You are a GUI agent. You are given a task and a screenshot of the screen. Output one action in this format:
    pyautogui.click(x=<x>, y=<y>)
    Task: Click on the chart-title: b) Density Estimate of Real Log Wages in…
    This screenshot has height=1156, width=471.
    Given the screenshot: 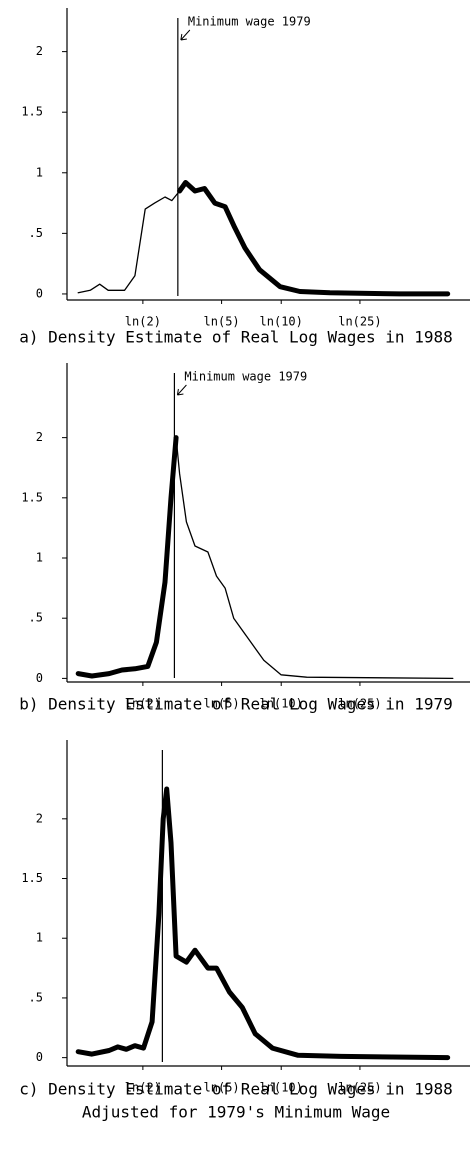 What is the action you would take?
    pyautogui.click(x=235, y=704)
    